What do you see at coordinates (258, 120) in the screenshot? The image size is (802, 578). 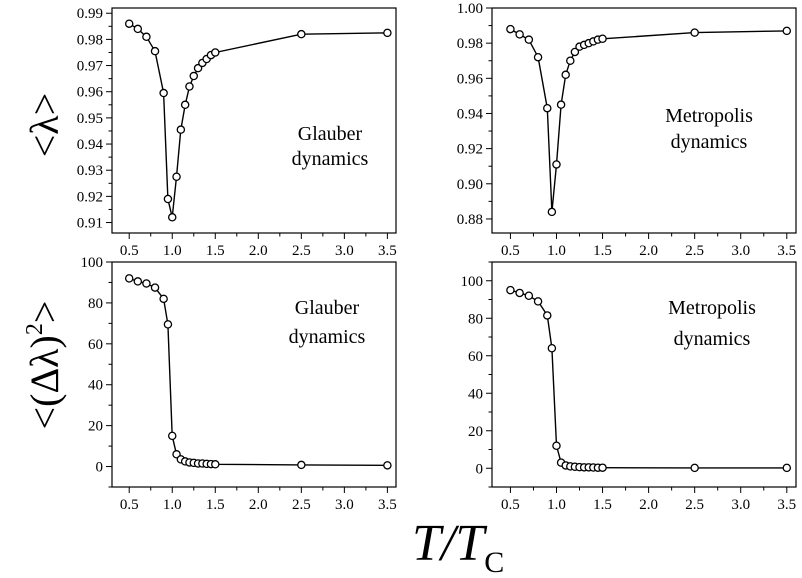 I see `series-line` at bounding box center [258, 120].